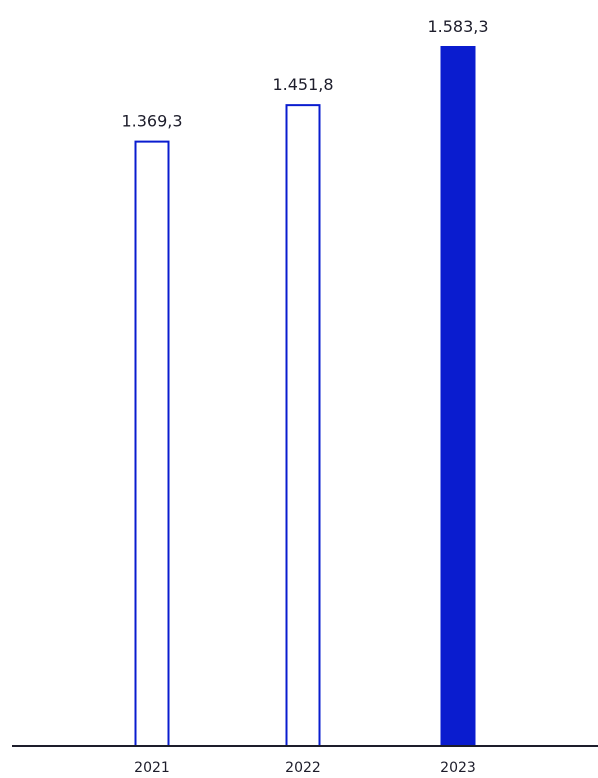 The width and height of the screenshot is (598, 778). I want to click on value-label-2022: 1.451,8, so click(302, 84).